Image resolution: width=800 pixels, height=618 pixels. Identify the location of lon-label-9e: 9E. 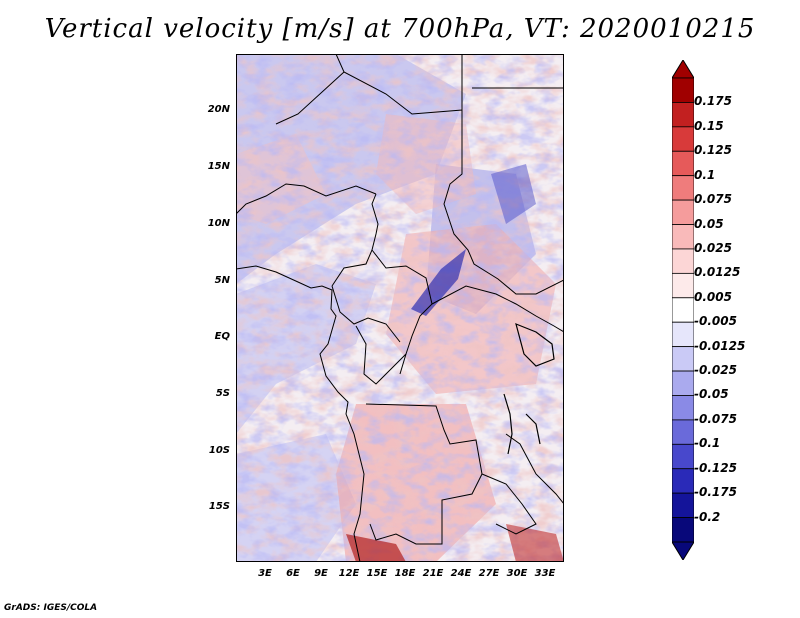
(321, 573).